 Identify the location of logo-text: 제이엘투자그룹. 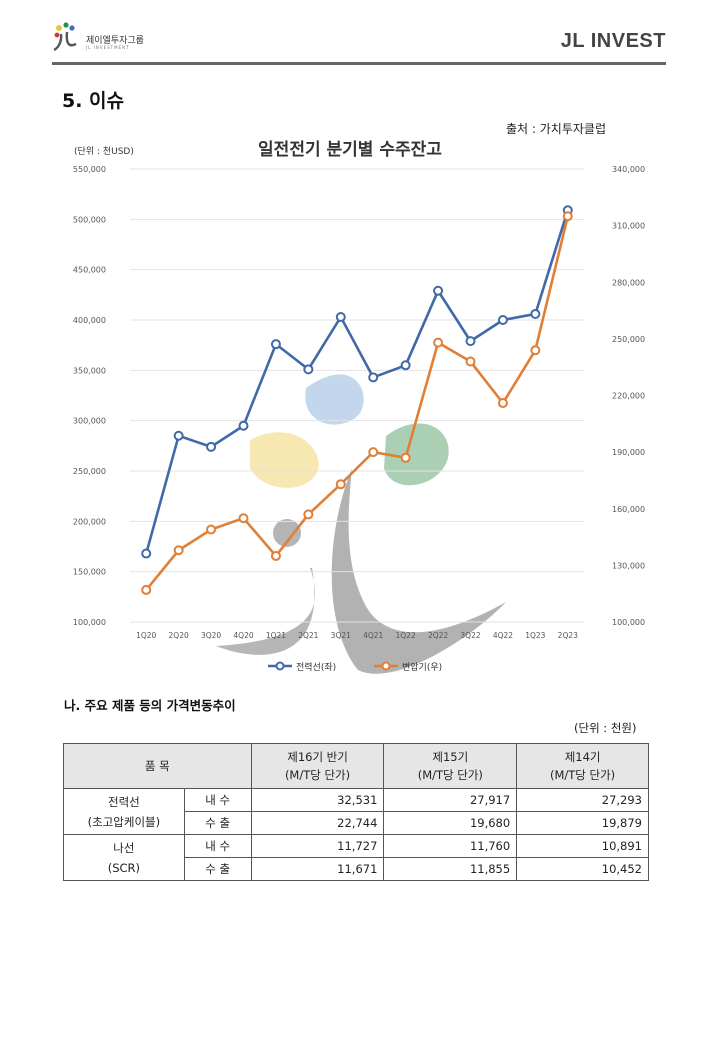
(115, 41).